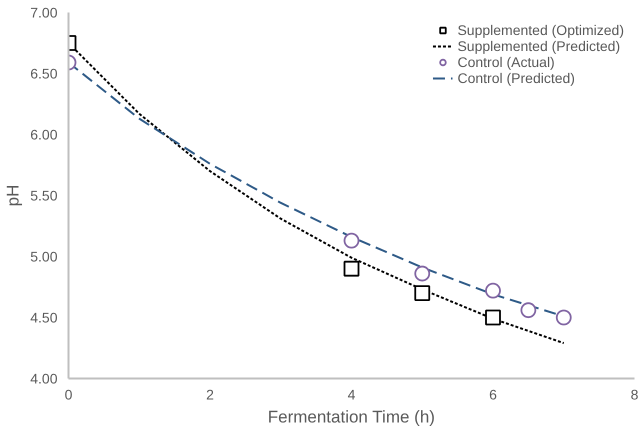 The image size is (644, 429). What do you see at coordinates (44, 134) in the screenshot?
I see `y-tick-label: 6.00` at bounding box center [44, 134].